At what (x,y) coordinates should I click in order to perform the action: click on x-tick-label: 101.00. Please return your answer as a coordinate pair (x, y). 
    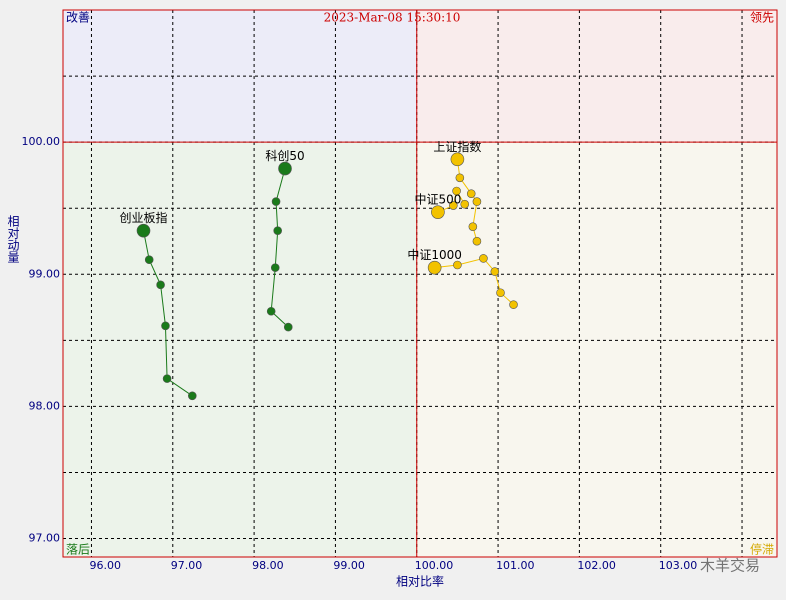
    Looking at the image, I should click on (515, 565).